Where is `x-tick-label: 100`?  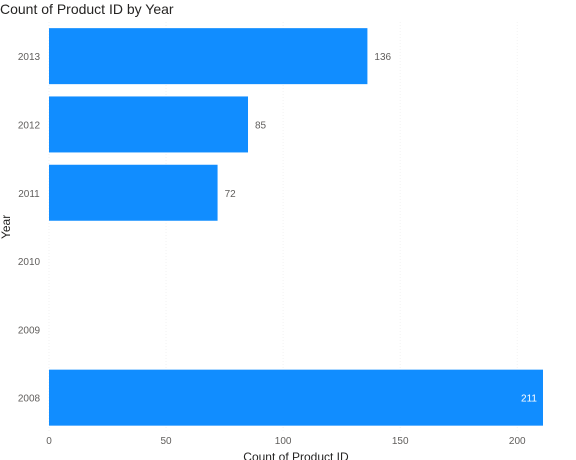 x-tick-label: 100 is located at coordinates (283, 441).